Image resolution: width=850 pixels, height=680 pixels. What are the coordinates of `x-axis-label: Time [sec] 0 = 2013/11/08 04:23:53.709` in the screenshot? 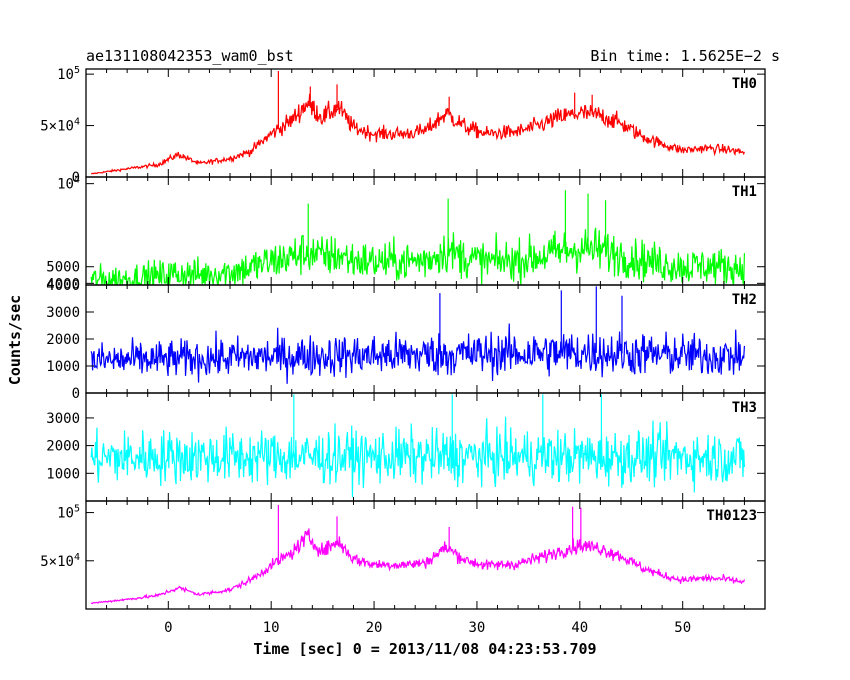 It's located at (424, 649).